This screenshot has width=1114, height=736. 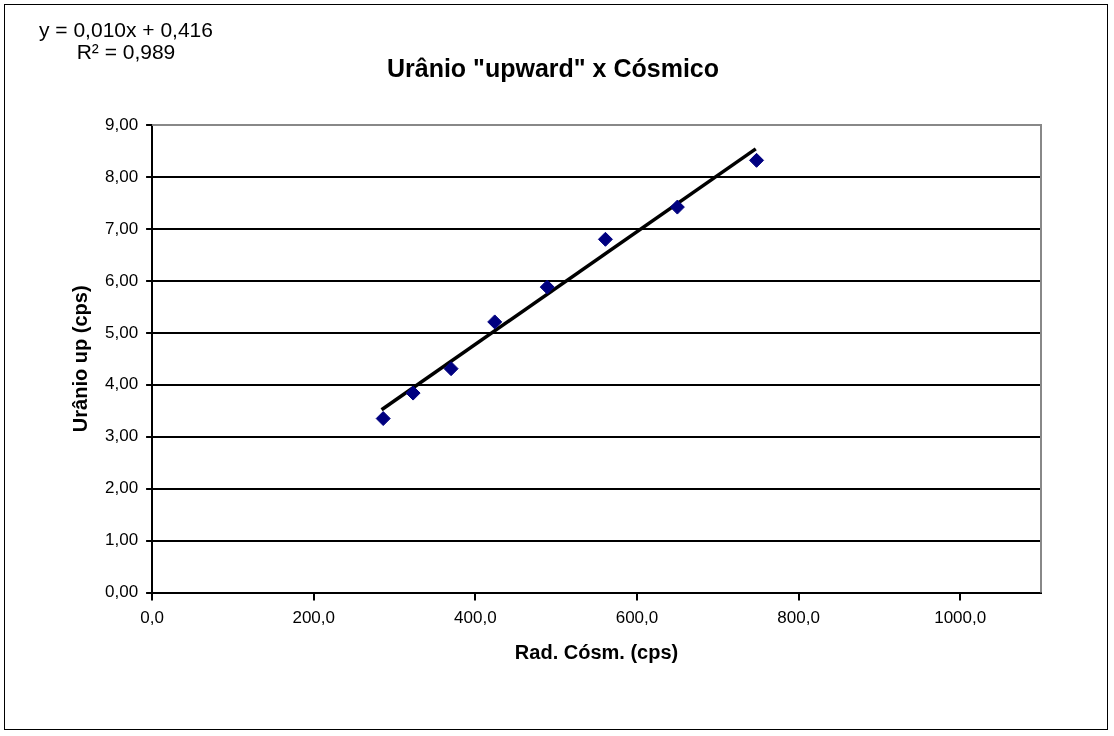 What do you see at coordinates (121, 436) in the screenshot?
I see `y-tick-label: 3,00` at bounding box center [121, 436].